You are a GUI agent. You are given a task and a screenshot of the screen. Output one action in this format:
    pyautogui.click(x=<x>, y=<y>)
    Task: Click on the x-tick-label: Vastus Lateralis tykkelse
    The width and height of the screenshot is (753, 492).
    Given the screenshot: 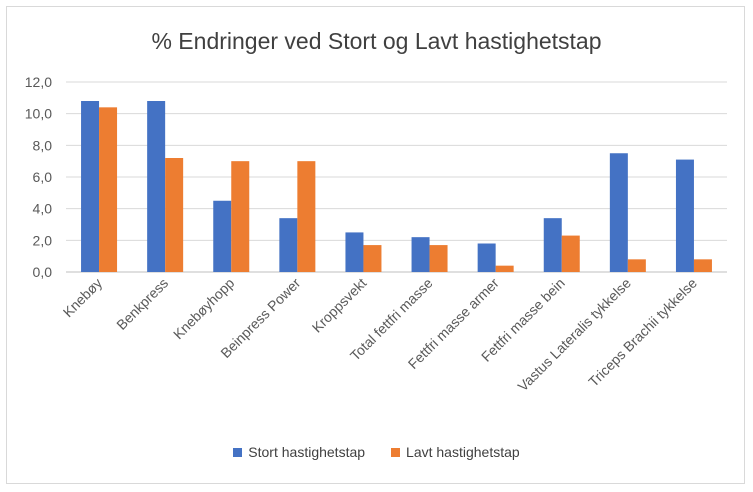 What is the action you would take?
    pyautogui.click(x=574, y=335)
    